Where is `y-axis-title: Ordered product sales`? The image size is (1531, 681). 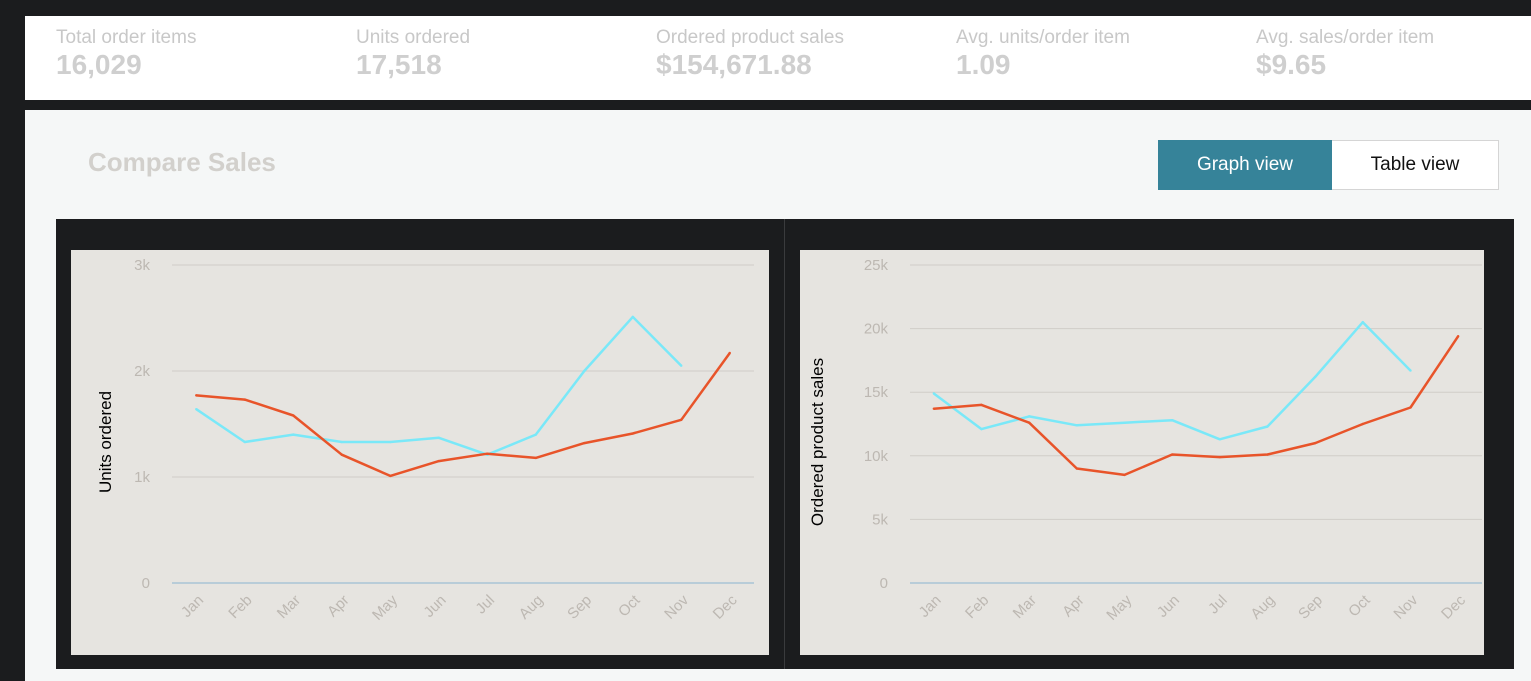 y-axis-title: Ordered product sales is located at coordinates (817, 442).